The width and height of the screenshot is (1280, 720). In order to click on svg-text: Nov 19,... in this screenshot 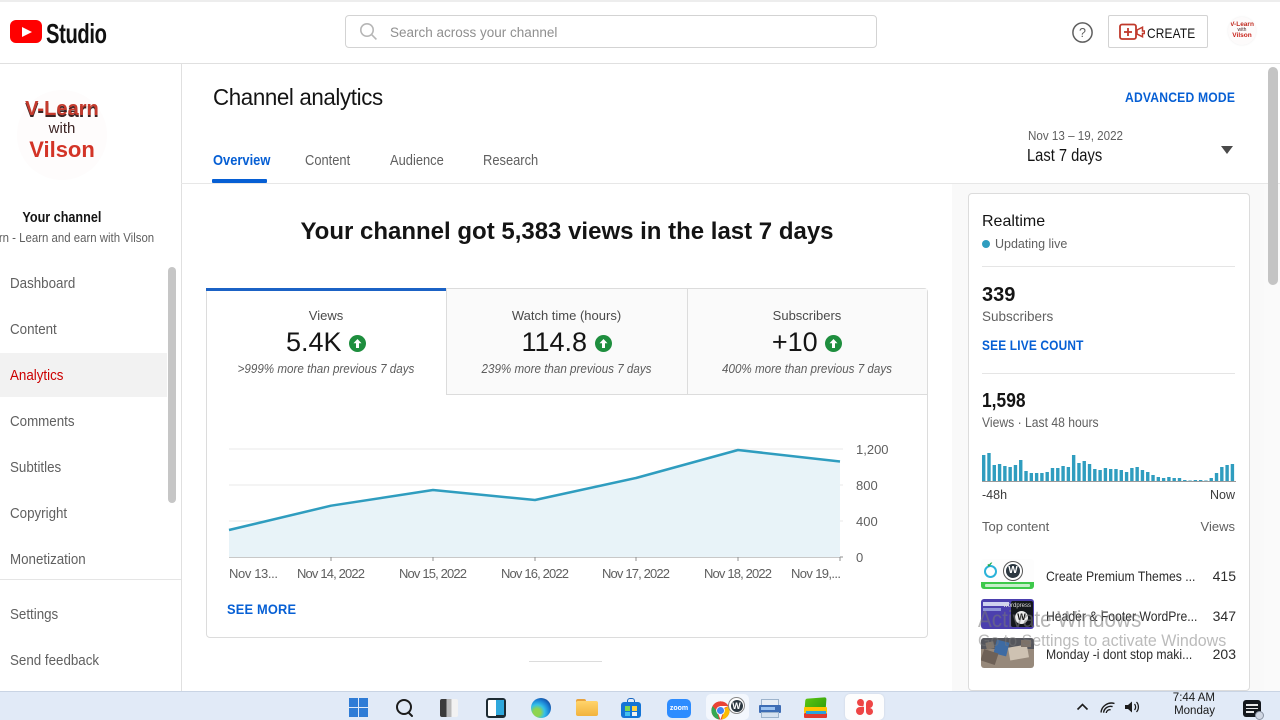, I will do `click(816, 573)`.